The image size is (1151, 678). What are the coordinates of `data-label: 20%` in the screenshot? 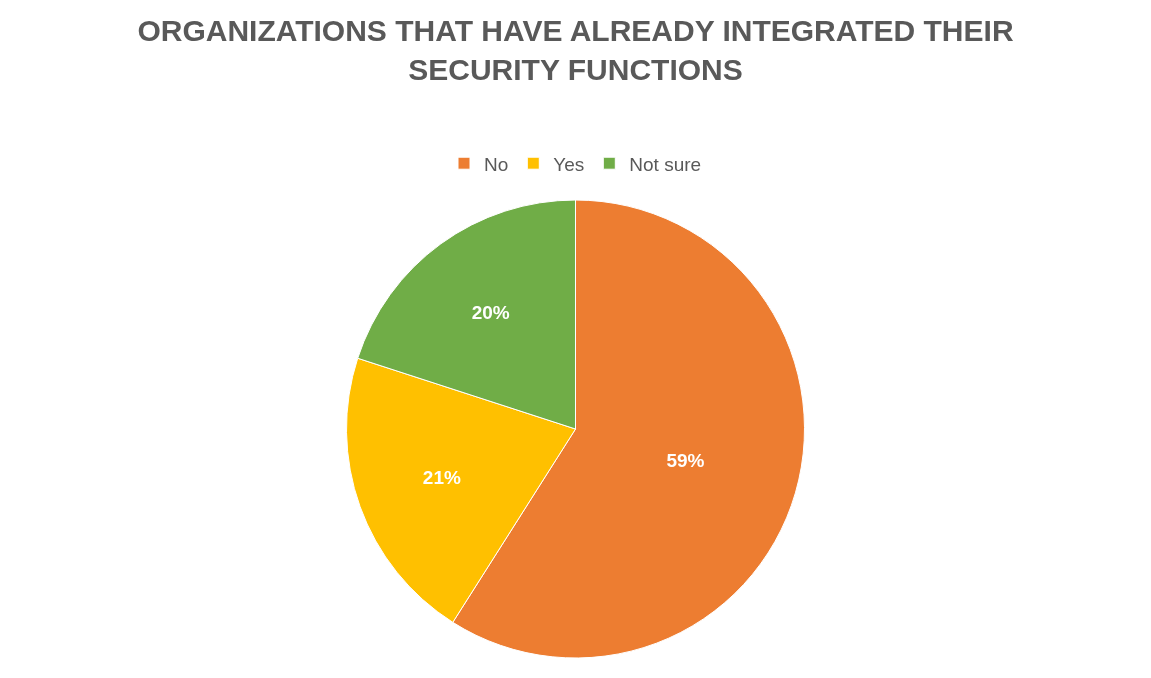 It's located at (490, 312).